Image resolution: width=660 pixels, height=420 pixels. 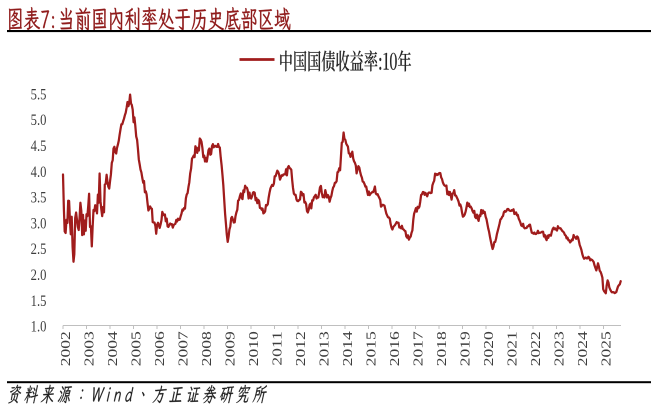 What do you see at coordinates (39, 95) in the screenshot?
I see `svg-text: 5.5` at bounding box center [39, 95].